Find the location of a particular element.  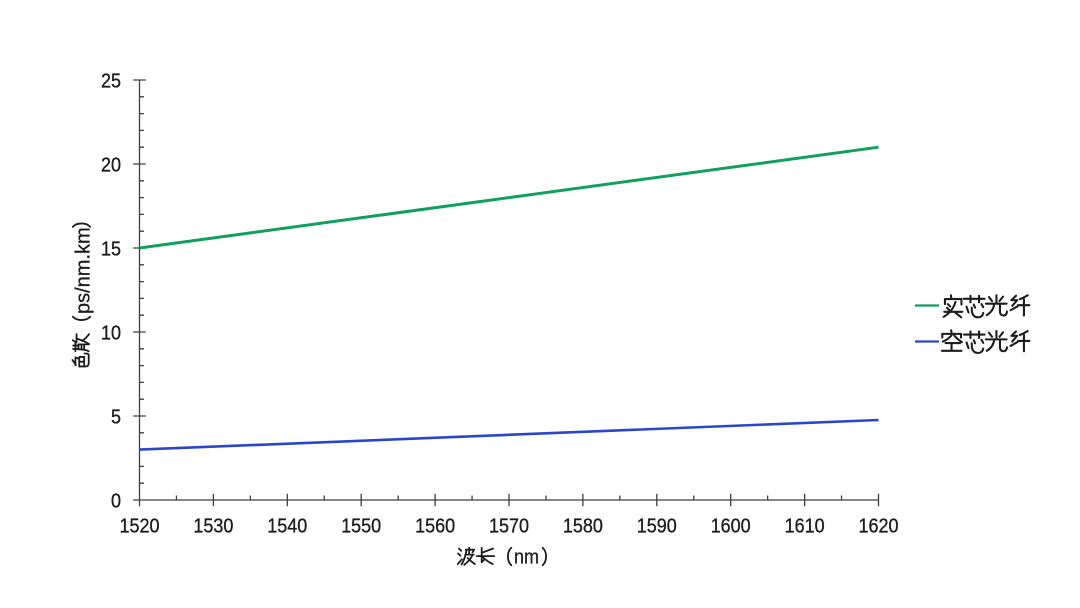

svg-text: 1580 is located at coordinates (583, 527).